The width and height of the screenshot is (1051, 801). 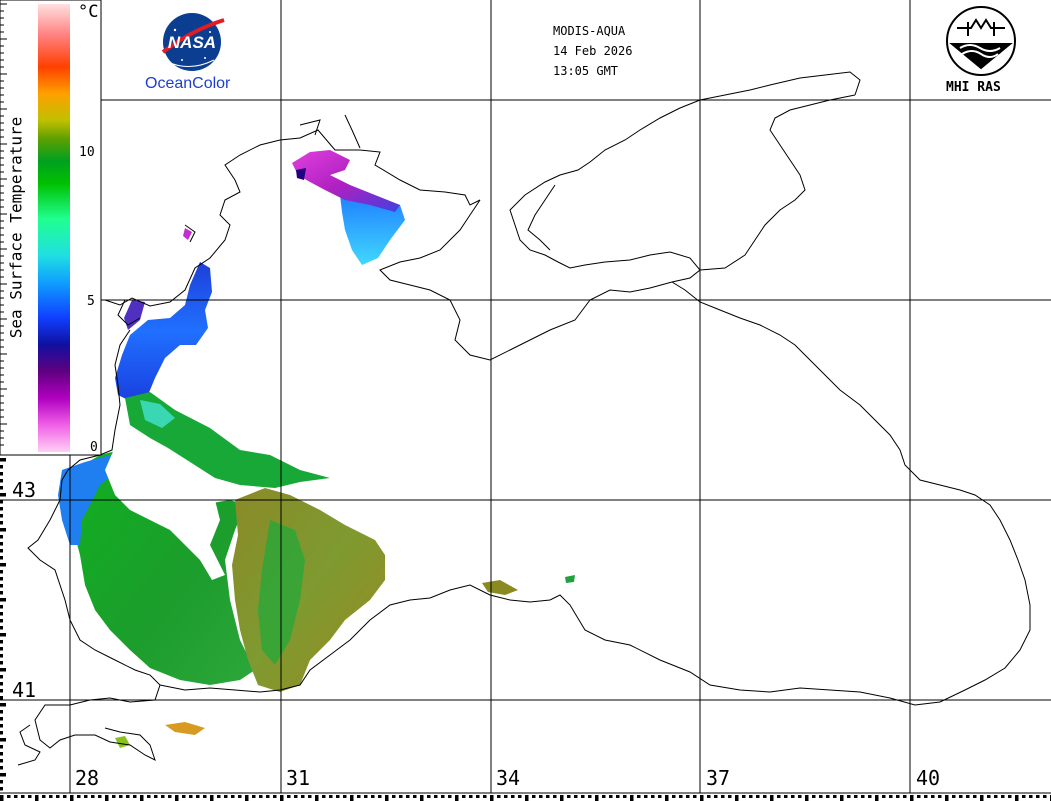 I want to click on colorbar-tick-5: 5, so click(x=91, y=301).